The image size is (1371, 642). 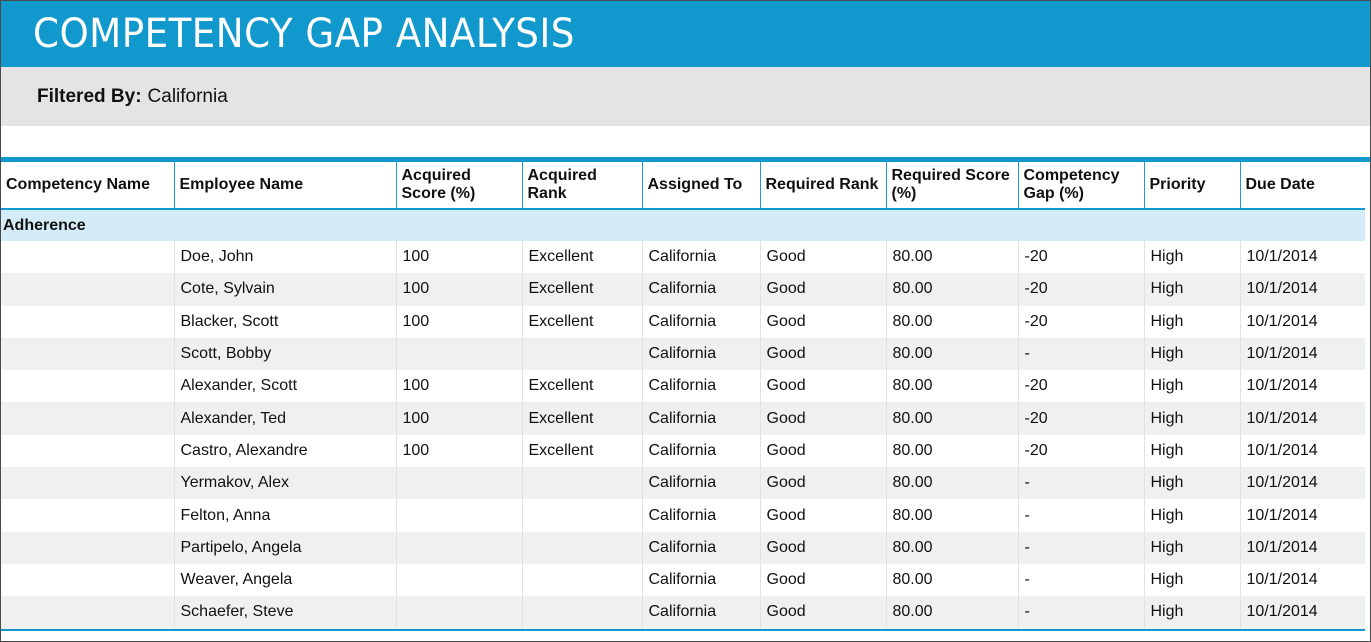 I want to click on col-header-assigned-to: Assigned To, so click(x=701, y=186).